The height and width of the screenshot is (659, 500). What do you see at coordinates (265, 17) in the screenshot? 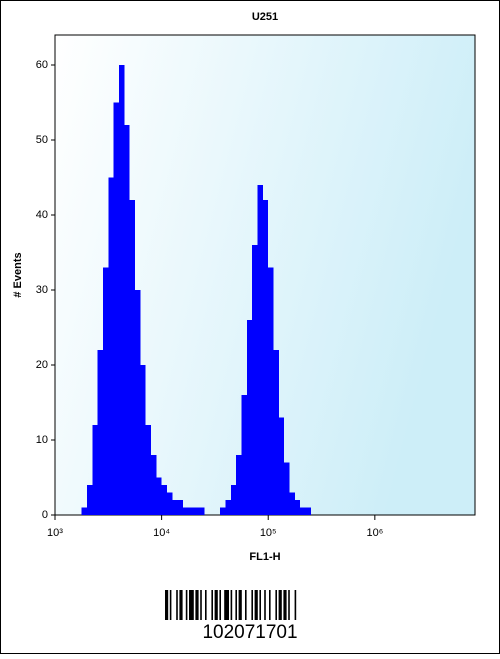
I see `chart-title: U251` at bounding box center [265, 17].